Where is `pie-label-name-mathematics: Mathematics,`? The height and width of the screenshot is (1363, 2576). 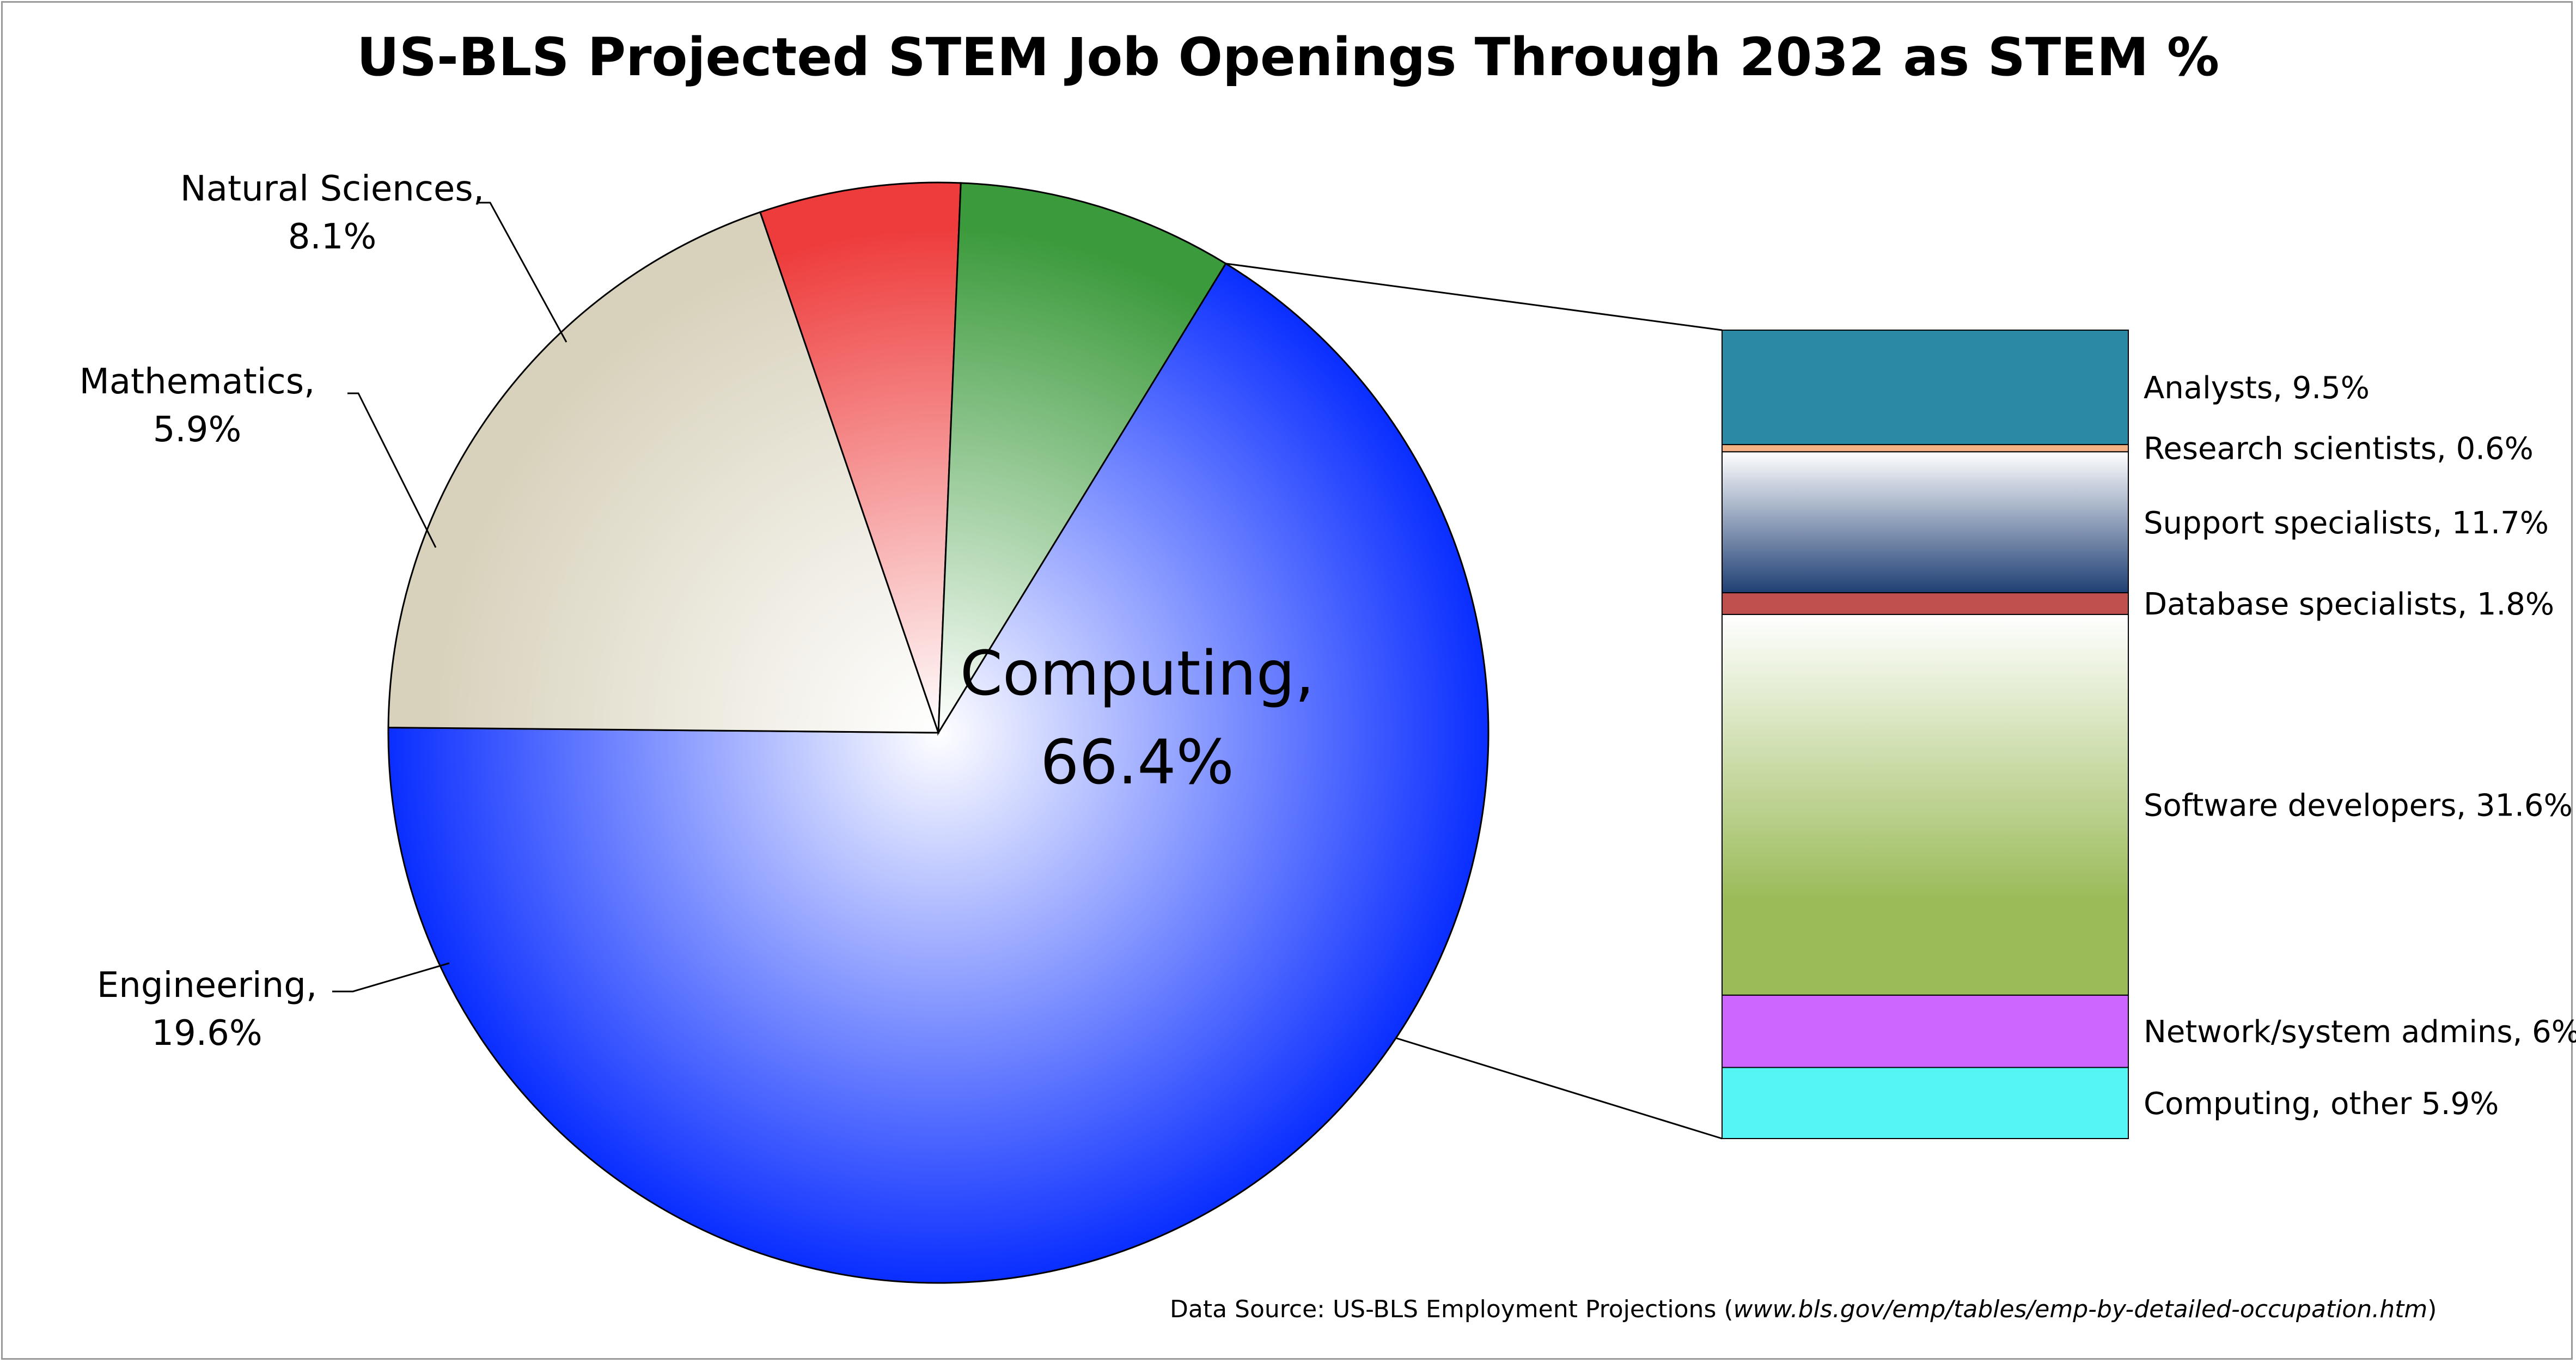 pie-label-name-mathematics: Mathematics, is located at coordinates (197, 382).